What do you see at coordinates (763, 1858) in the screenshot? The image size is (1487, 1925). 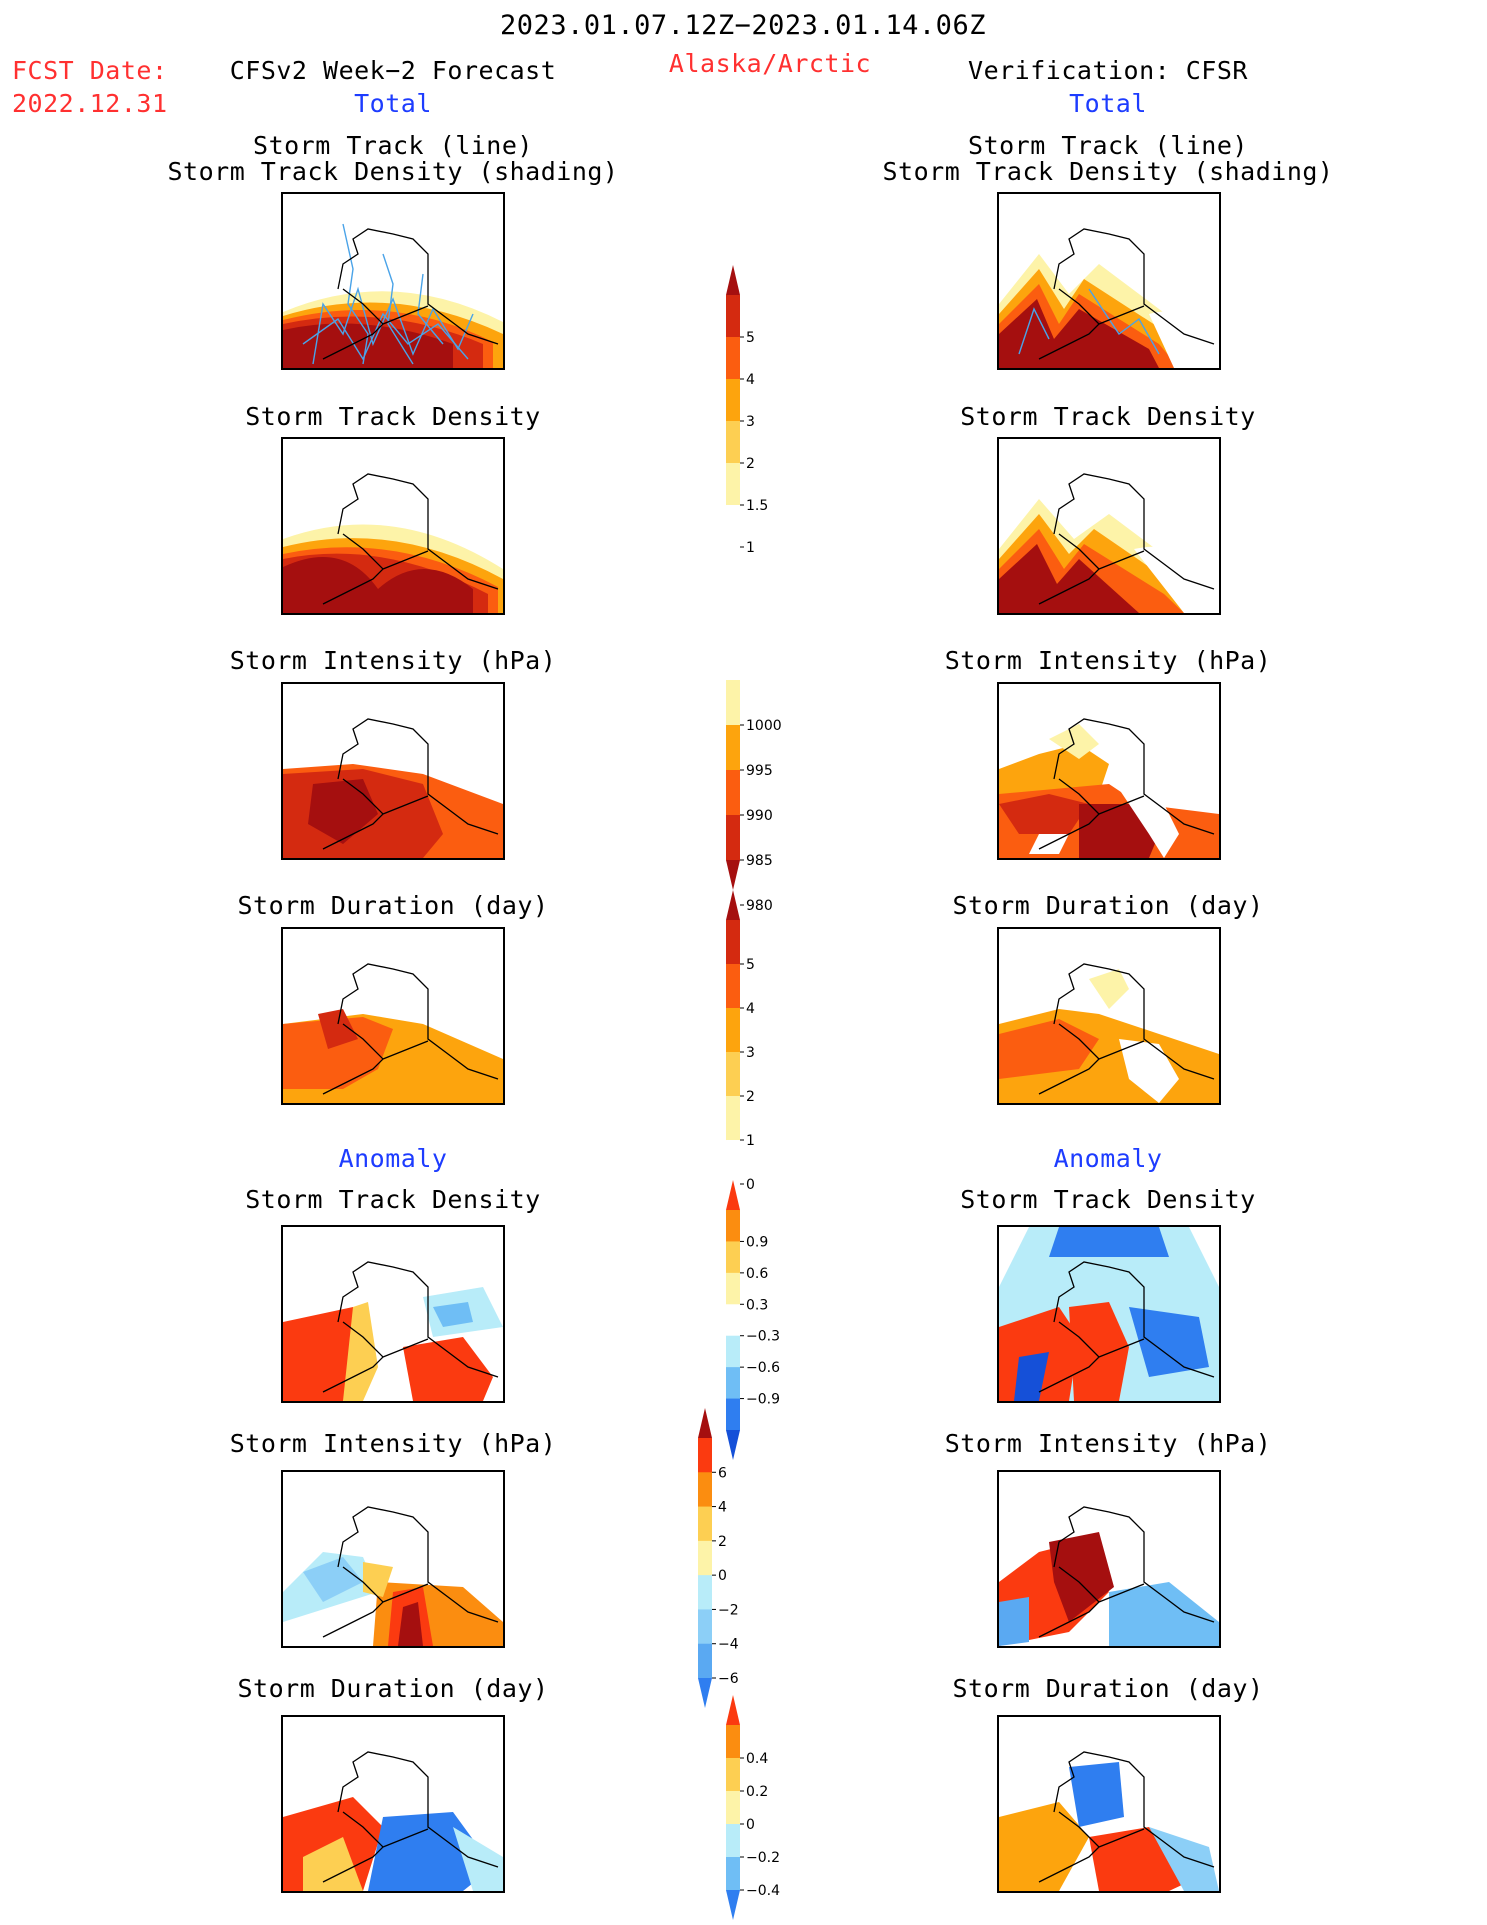 I see `colorbar-tick-label: −0.2` at bounding box center [763, 1858].